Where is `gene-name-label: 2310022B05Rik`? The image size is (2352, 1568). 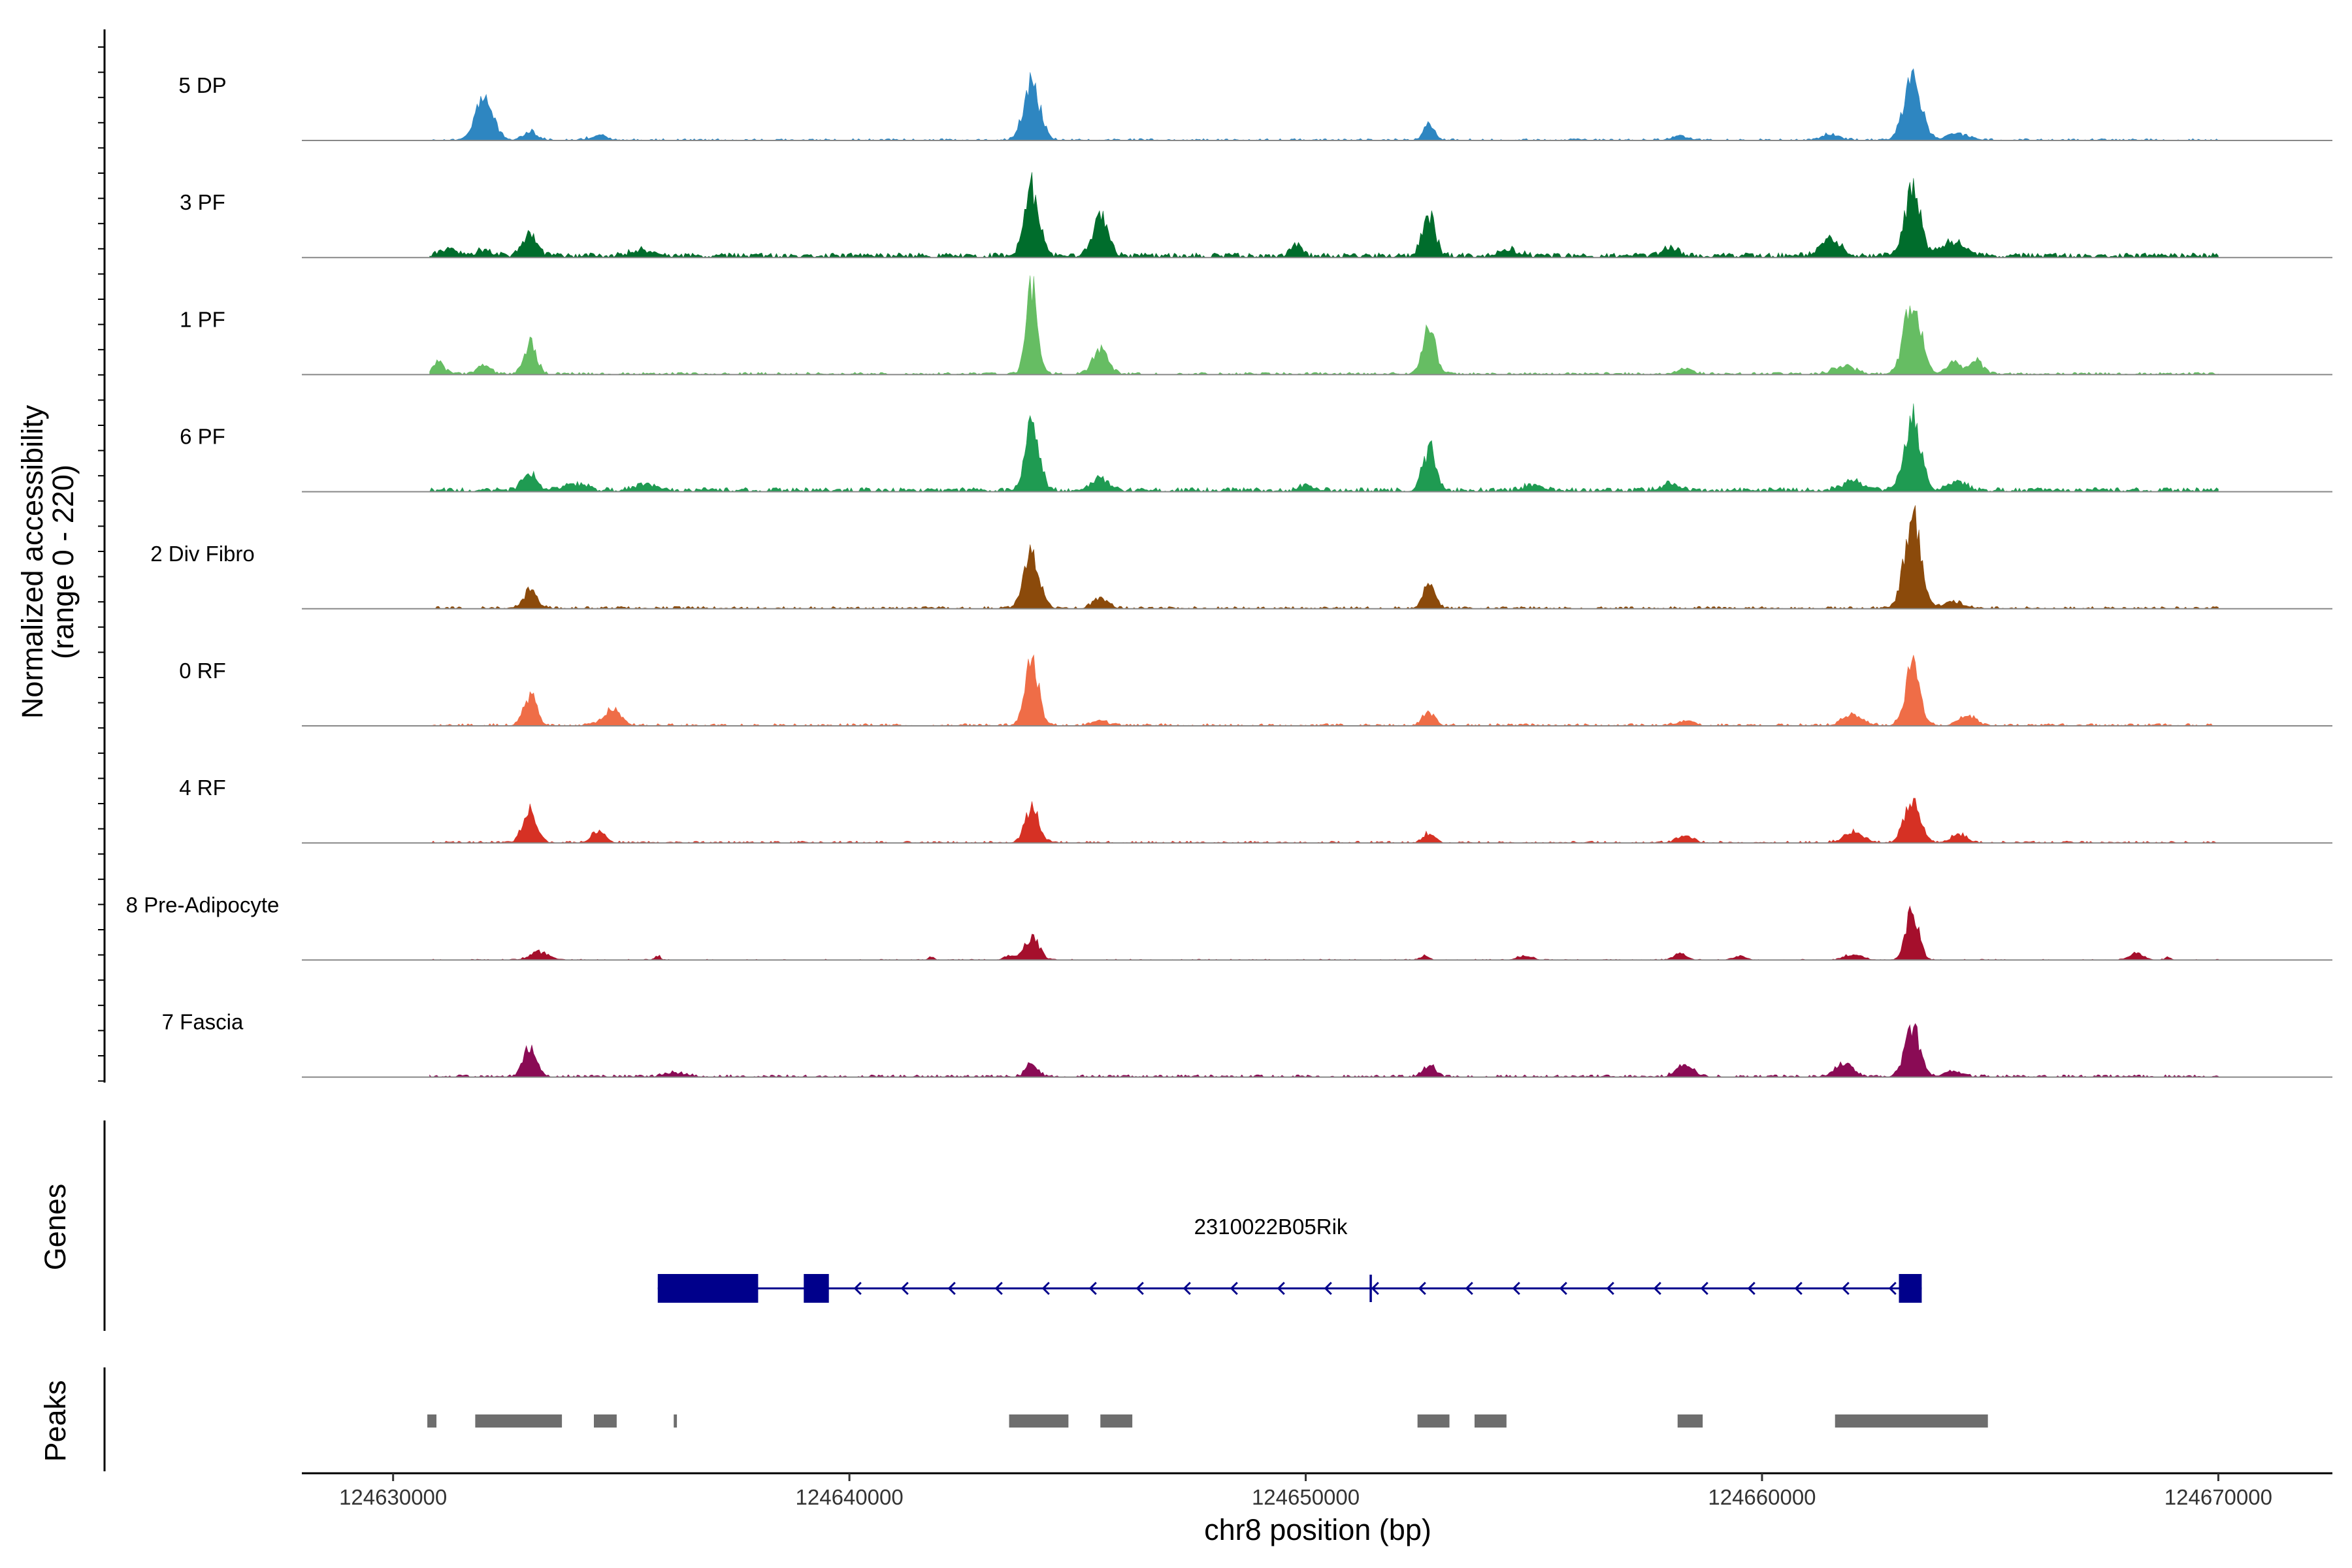
gene-name-label: 2310022B05Rik is located at coordinates (1271, 1227).